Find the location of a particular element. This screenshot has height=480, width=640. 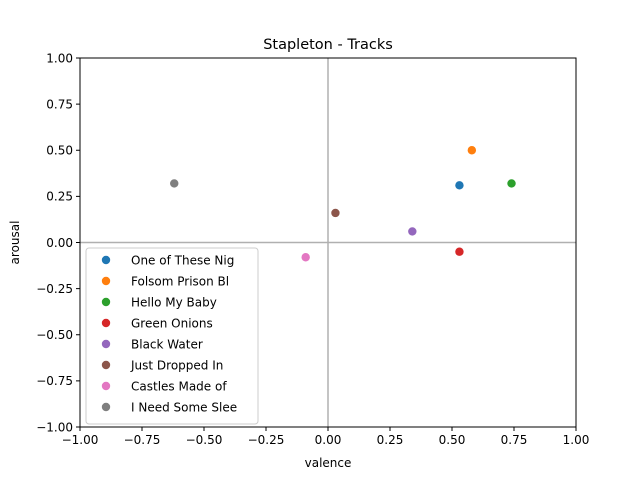

legend-label: Just Dropped In is located at coordinates (176, 365).